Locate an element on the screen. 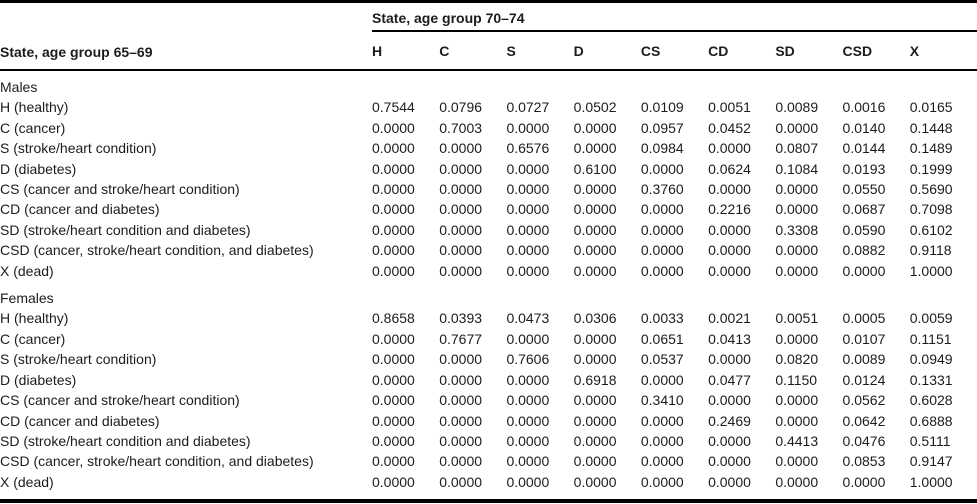 The height and width of the screenshot is (504, 977). cell-csd: 0.0016 is located at coordinates (864, 107).